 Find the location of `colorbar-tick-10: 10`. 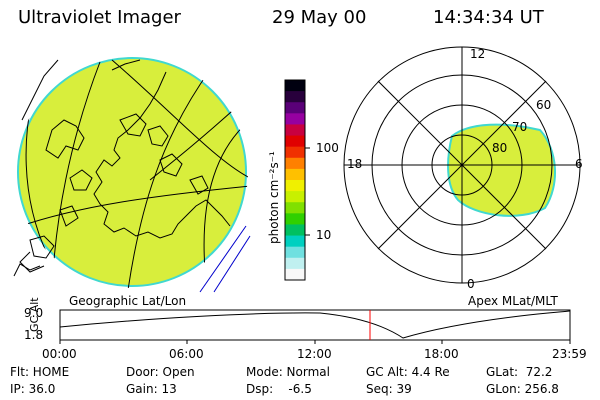

colorbar-tick-10: 10 is located at coordinates (324, 235).